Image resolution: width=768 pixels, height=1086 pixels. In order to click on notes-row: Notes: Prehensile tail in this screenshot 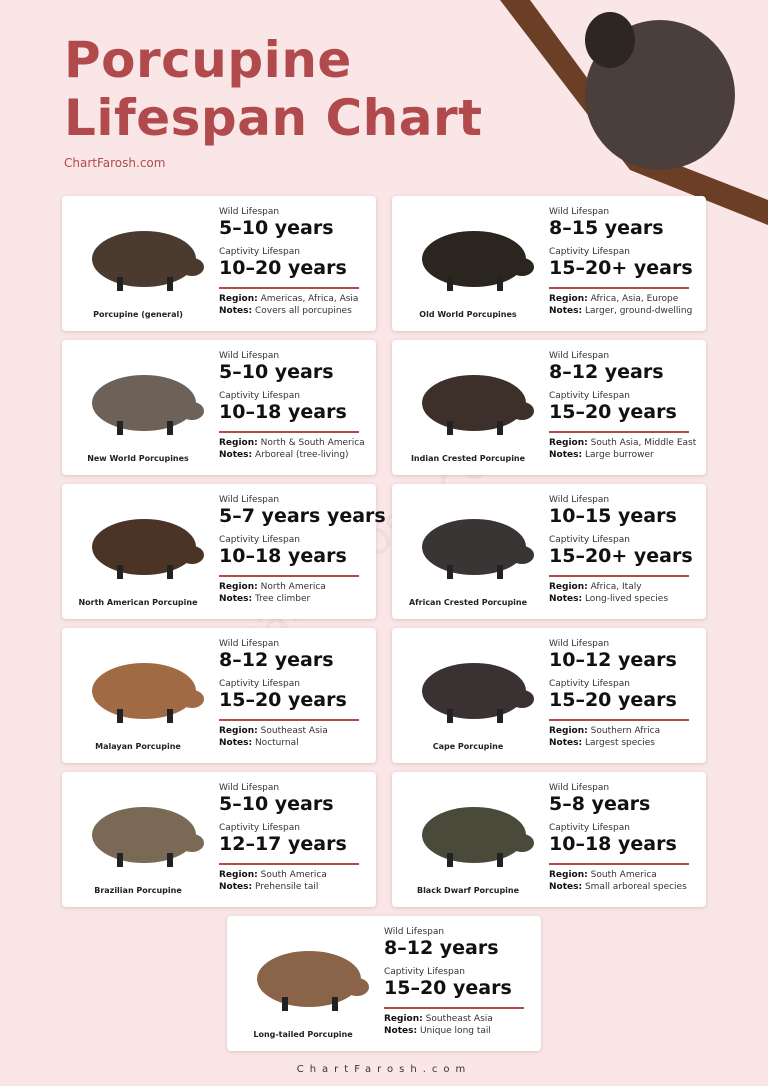, I will do `click(268, 887)`.